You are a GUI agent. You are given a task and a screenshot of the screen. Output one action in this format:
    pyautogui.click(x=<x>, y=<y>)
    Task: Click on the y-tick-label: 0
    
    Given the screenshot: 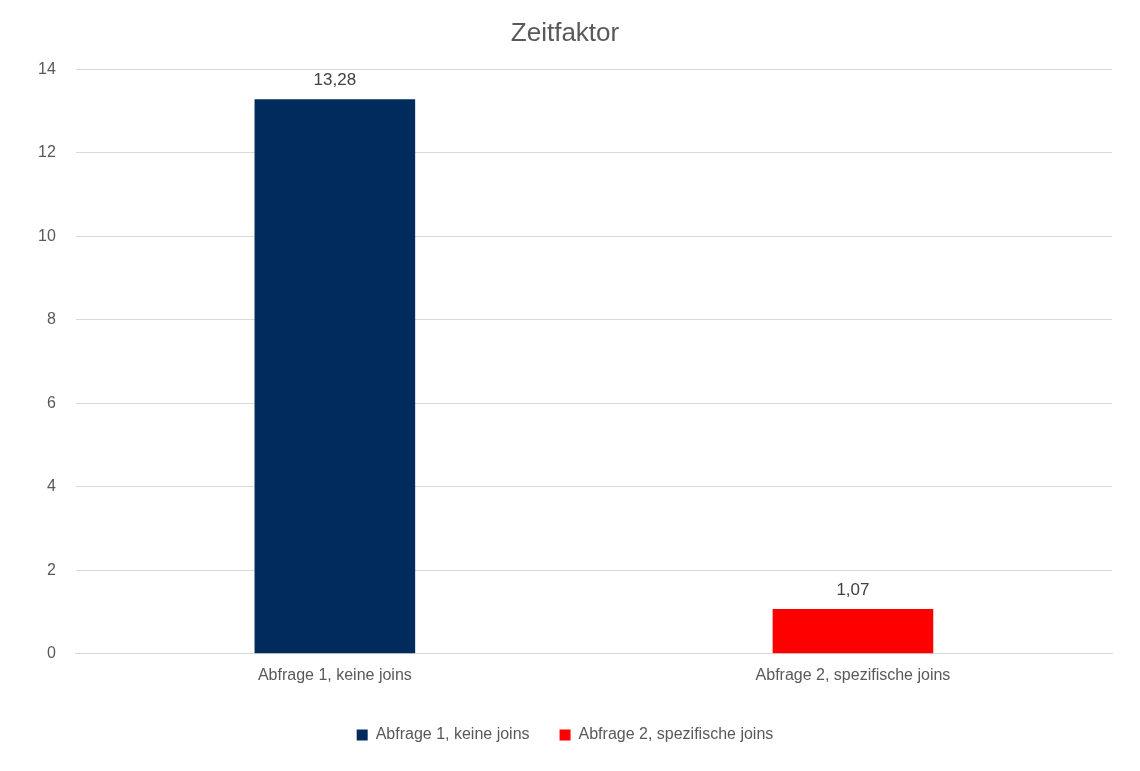 What is the action you would take?
    pyautogui.click(x=51, y=653)
    